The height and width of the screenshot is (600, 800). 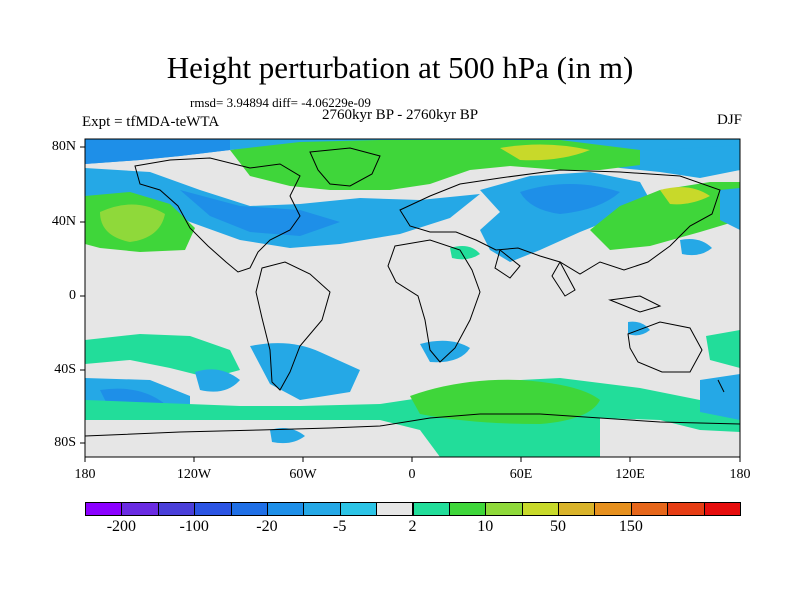 What do you see at coordinates (563, 278) in the screenshot?
I see `india-coast` at bounding box center [563, 278].